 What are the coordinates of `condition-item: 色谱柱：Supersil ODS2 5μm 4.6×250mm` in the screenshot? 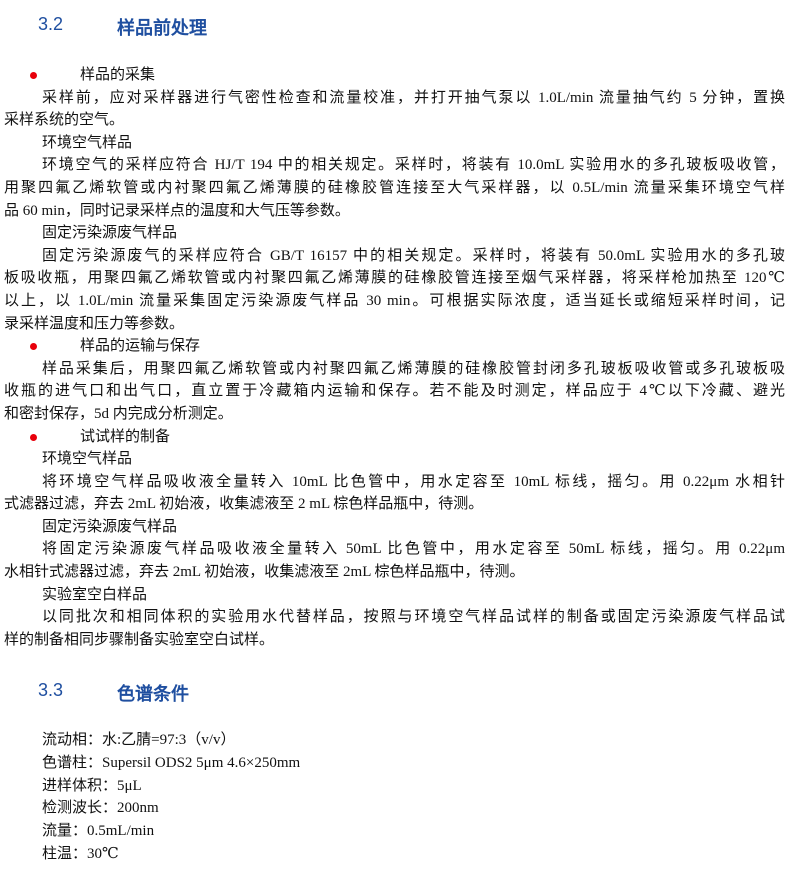 It's located at (171, 762).